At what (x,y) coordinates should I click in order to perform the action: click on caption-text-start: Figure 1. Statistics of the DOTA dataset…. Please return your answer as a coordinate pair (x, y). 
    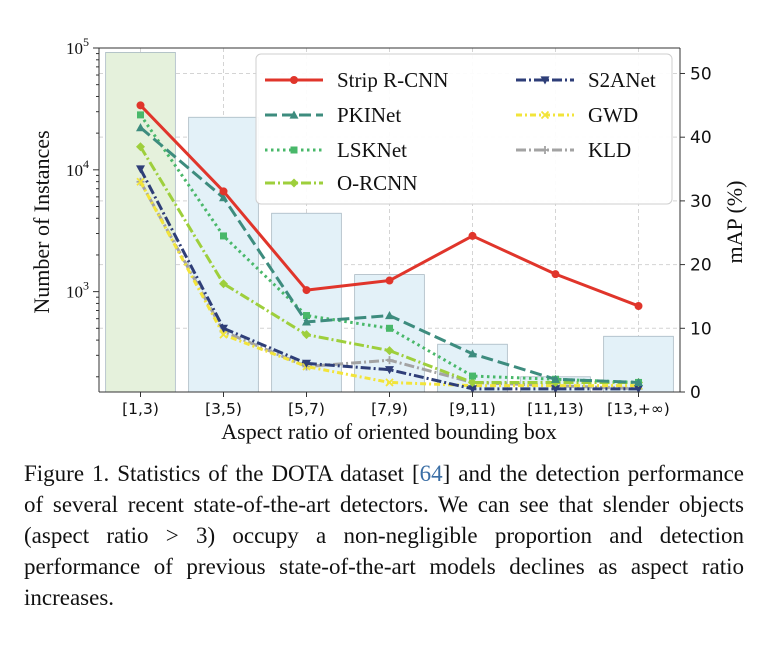
    Looking at the image, I should click on (222, 473).